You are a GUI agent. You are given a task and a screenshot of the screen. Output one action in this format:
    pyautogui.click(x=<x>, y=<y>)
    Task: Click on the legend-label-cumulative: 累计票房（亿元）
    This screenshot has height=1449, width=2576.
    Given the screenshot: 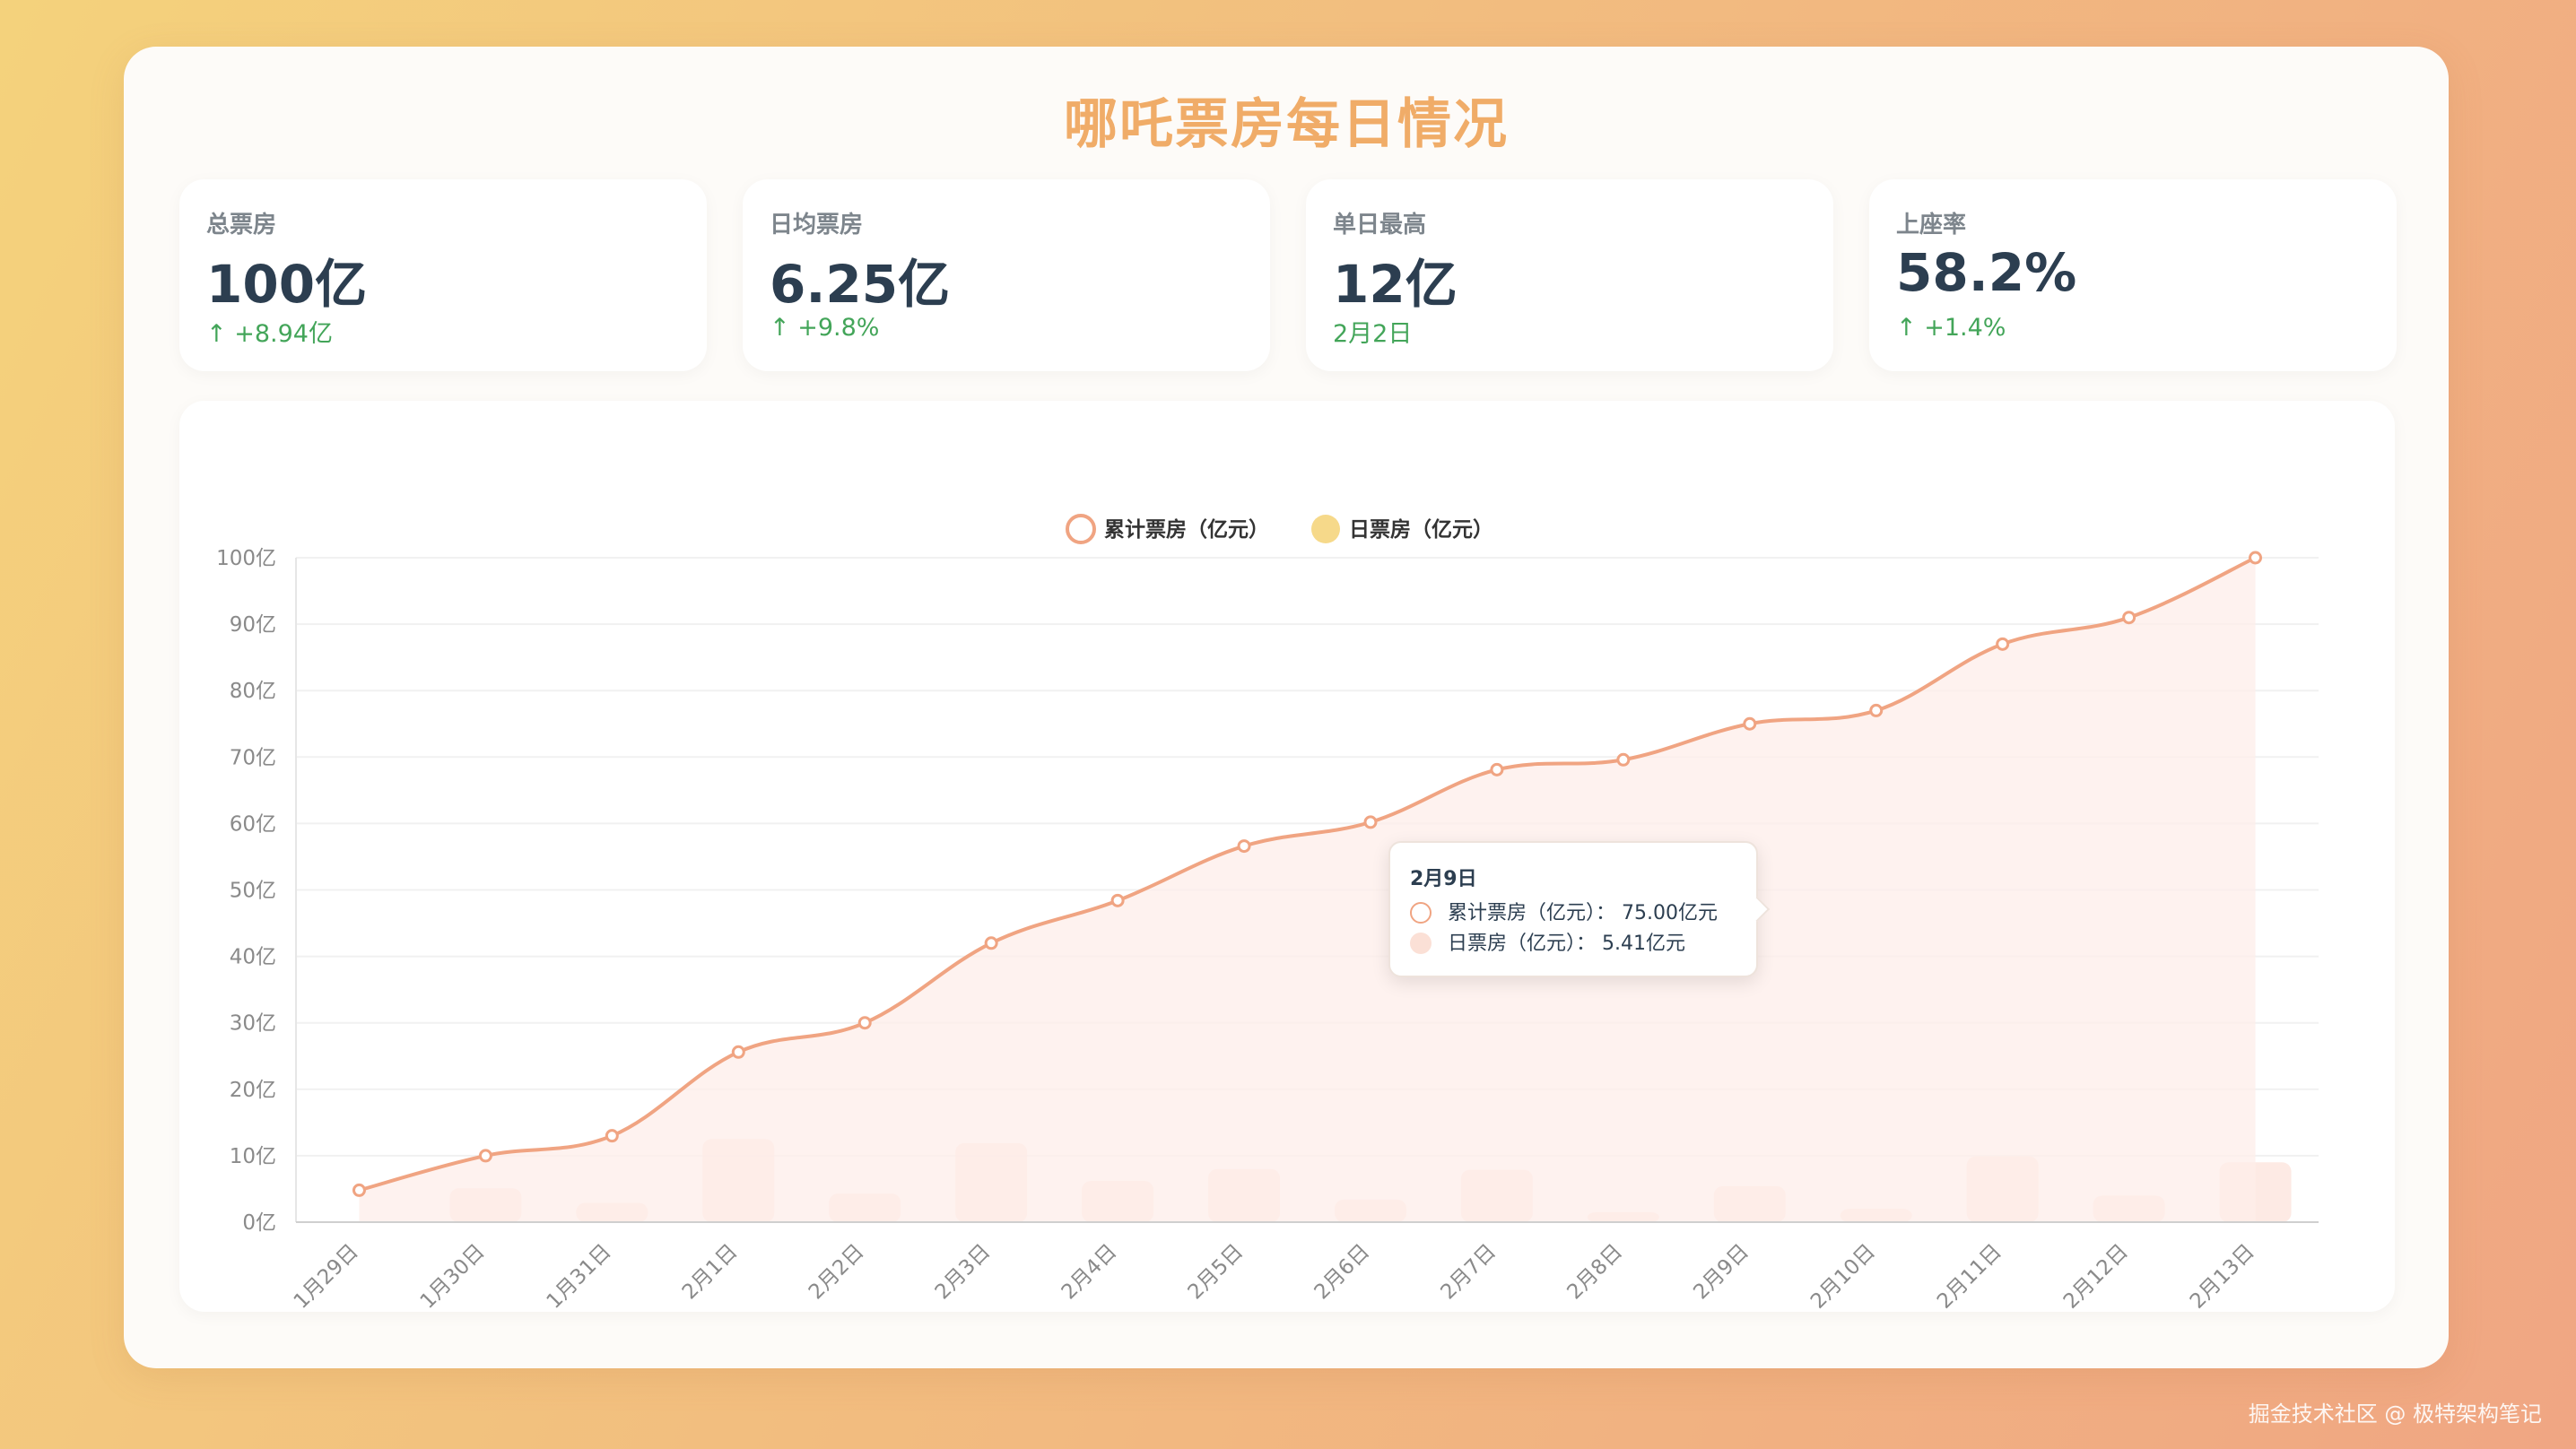 What is the action you would take?
    pyautogui.click(x=1186, y=529)
    